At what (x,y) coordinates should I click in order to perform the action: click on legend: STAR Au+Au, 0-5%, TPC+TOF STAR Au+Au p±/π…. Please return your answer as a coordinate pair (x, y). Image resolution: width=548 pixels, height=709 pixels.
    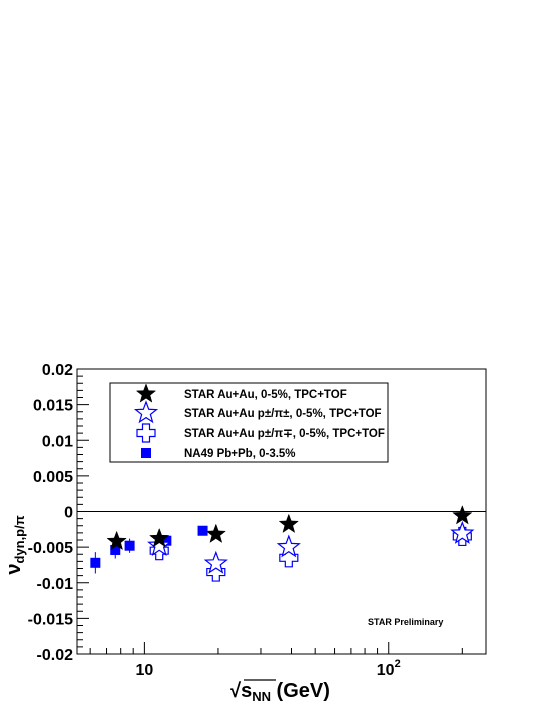
    Looking at the image, I should click on (249, 422).